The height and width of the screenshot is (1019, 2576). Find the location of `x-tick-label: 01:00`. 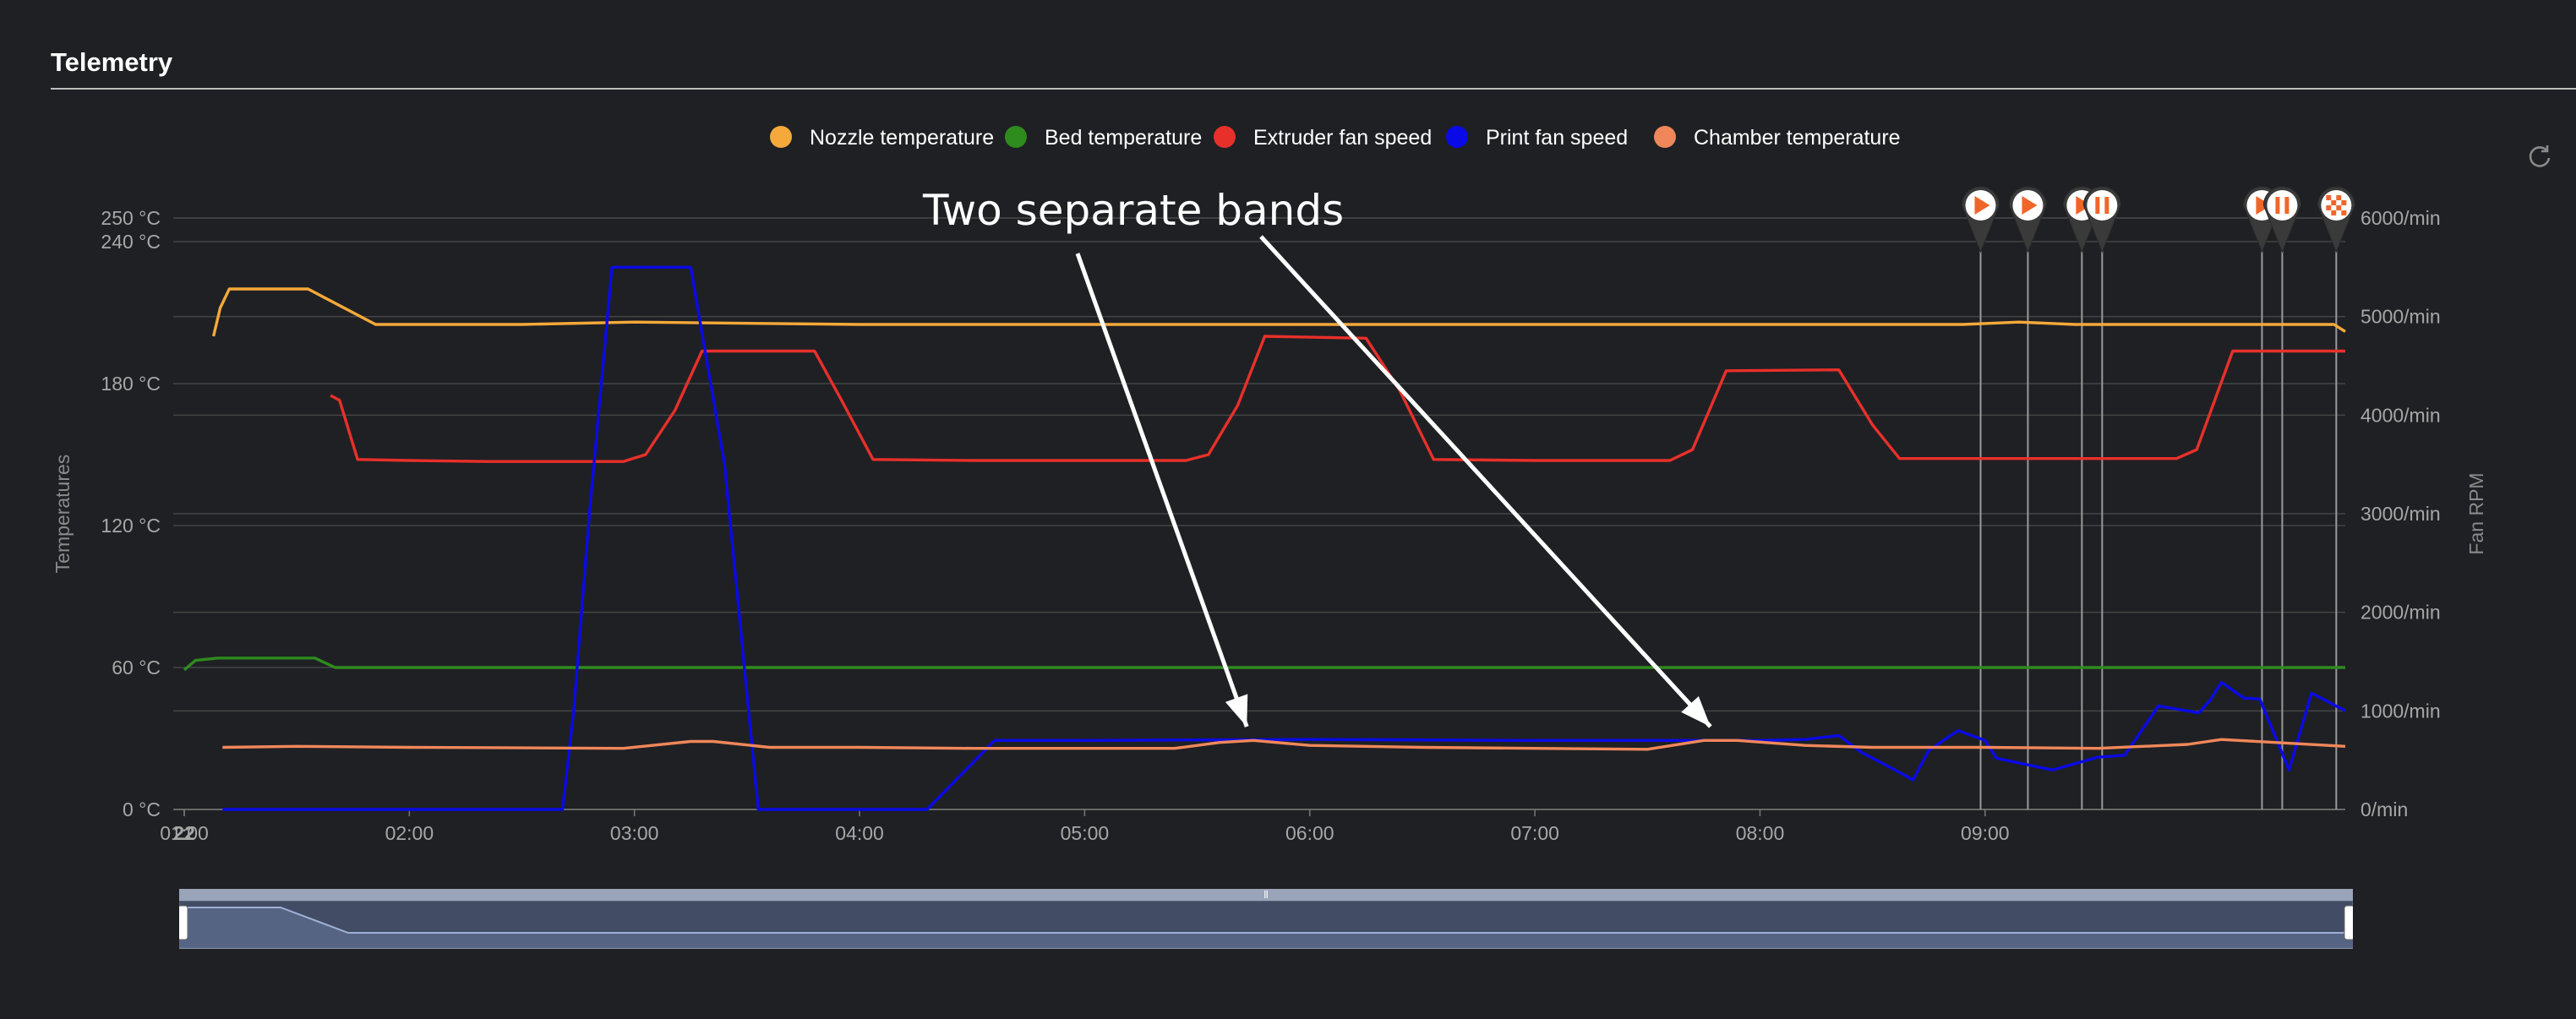

x-tick-label: 01:00 is located at coordinates (184, 833).